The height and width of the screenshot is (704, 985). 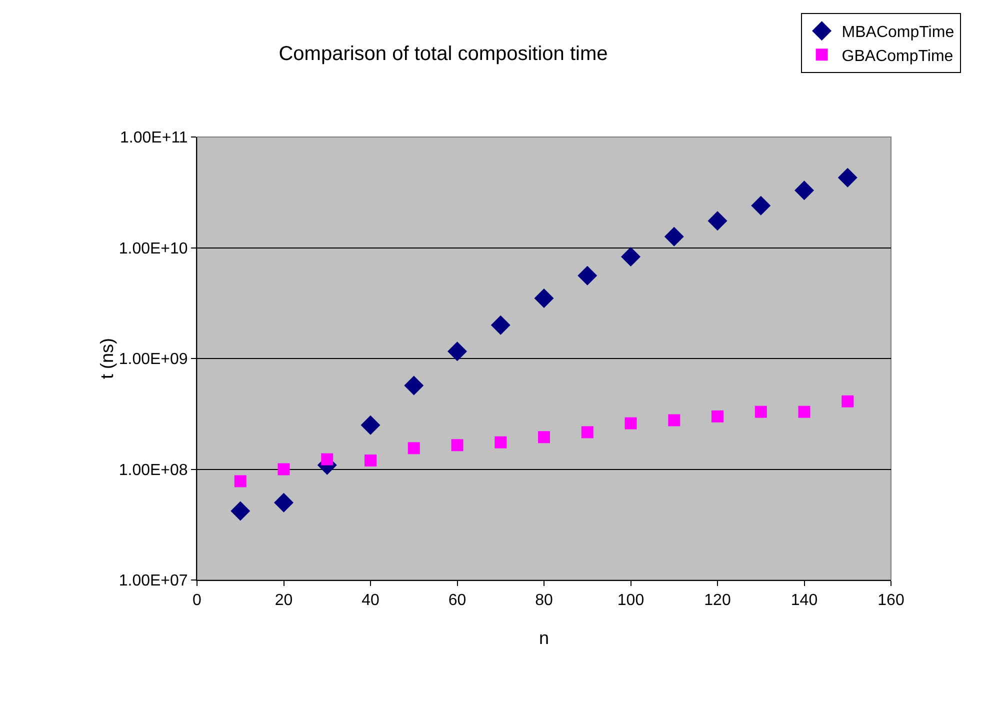 I want to click on y-tick-label: 1.00E+09, so click(x=153, y=359).